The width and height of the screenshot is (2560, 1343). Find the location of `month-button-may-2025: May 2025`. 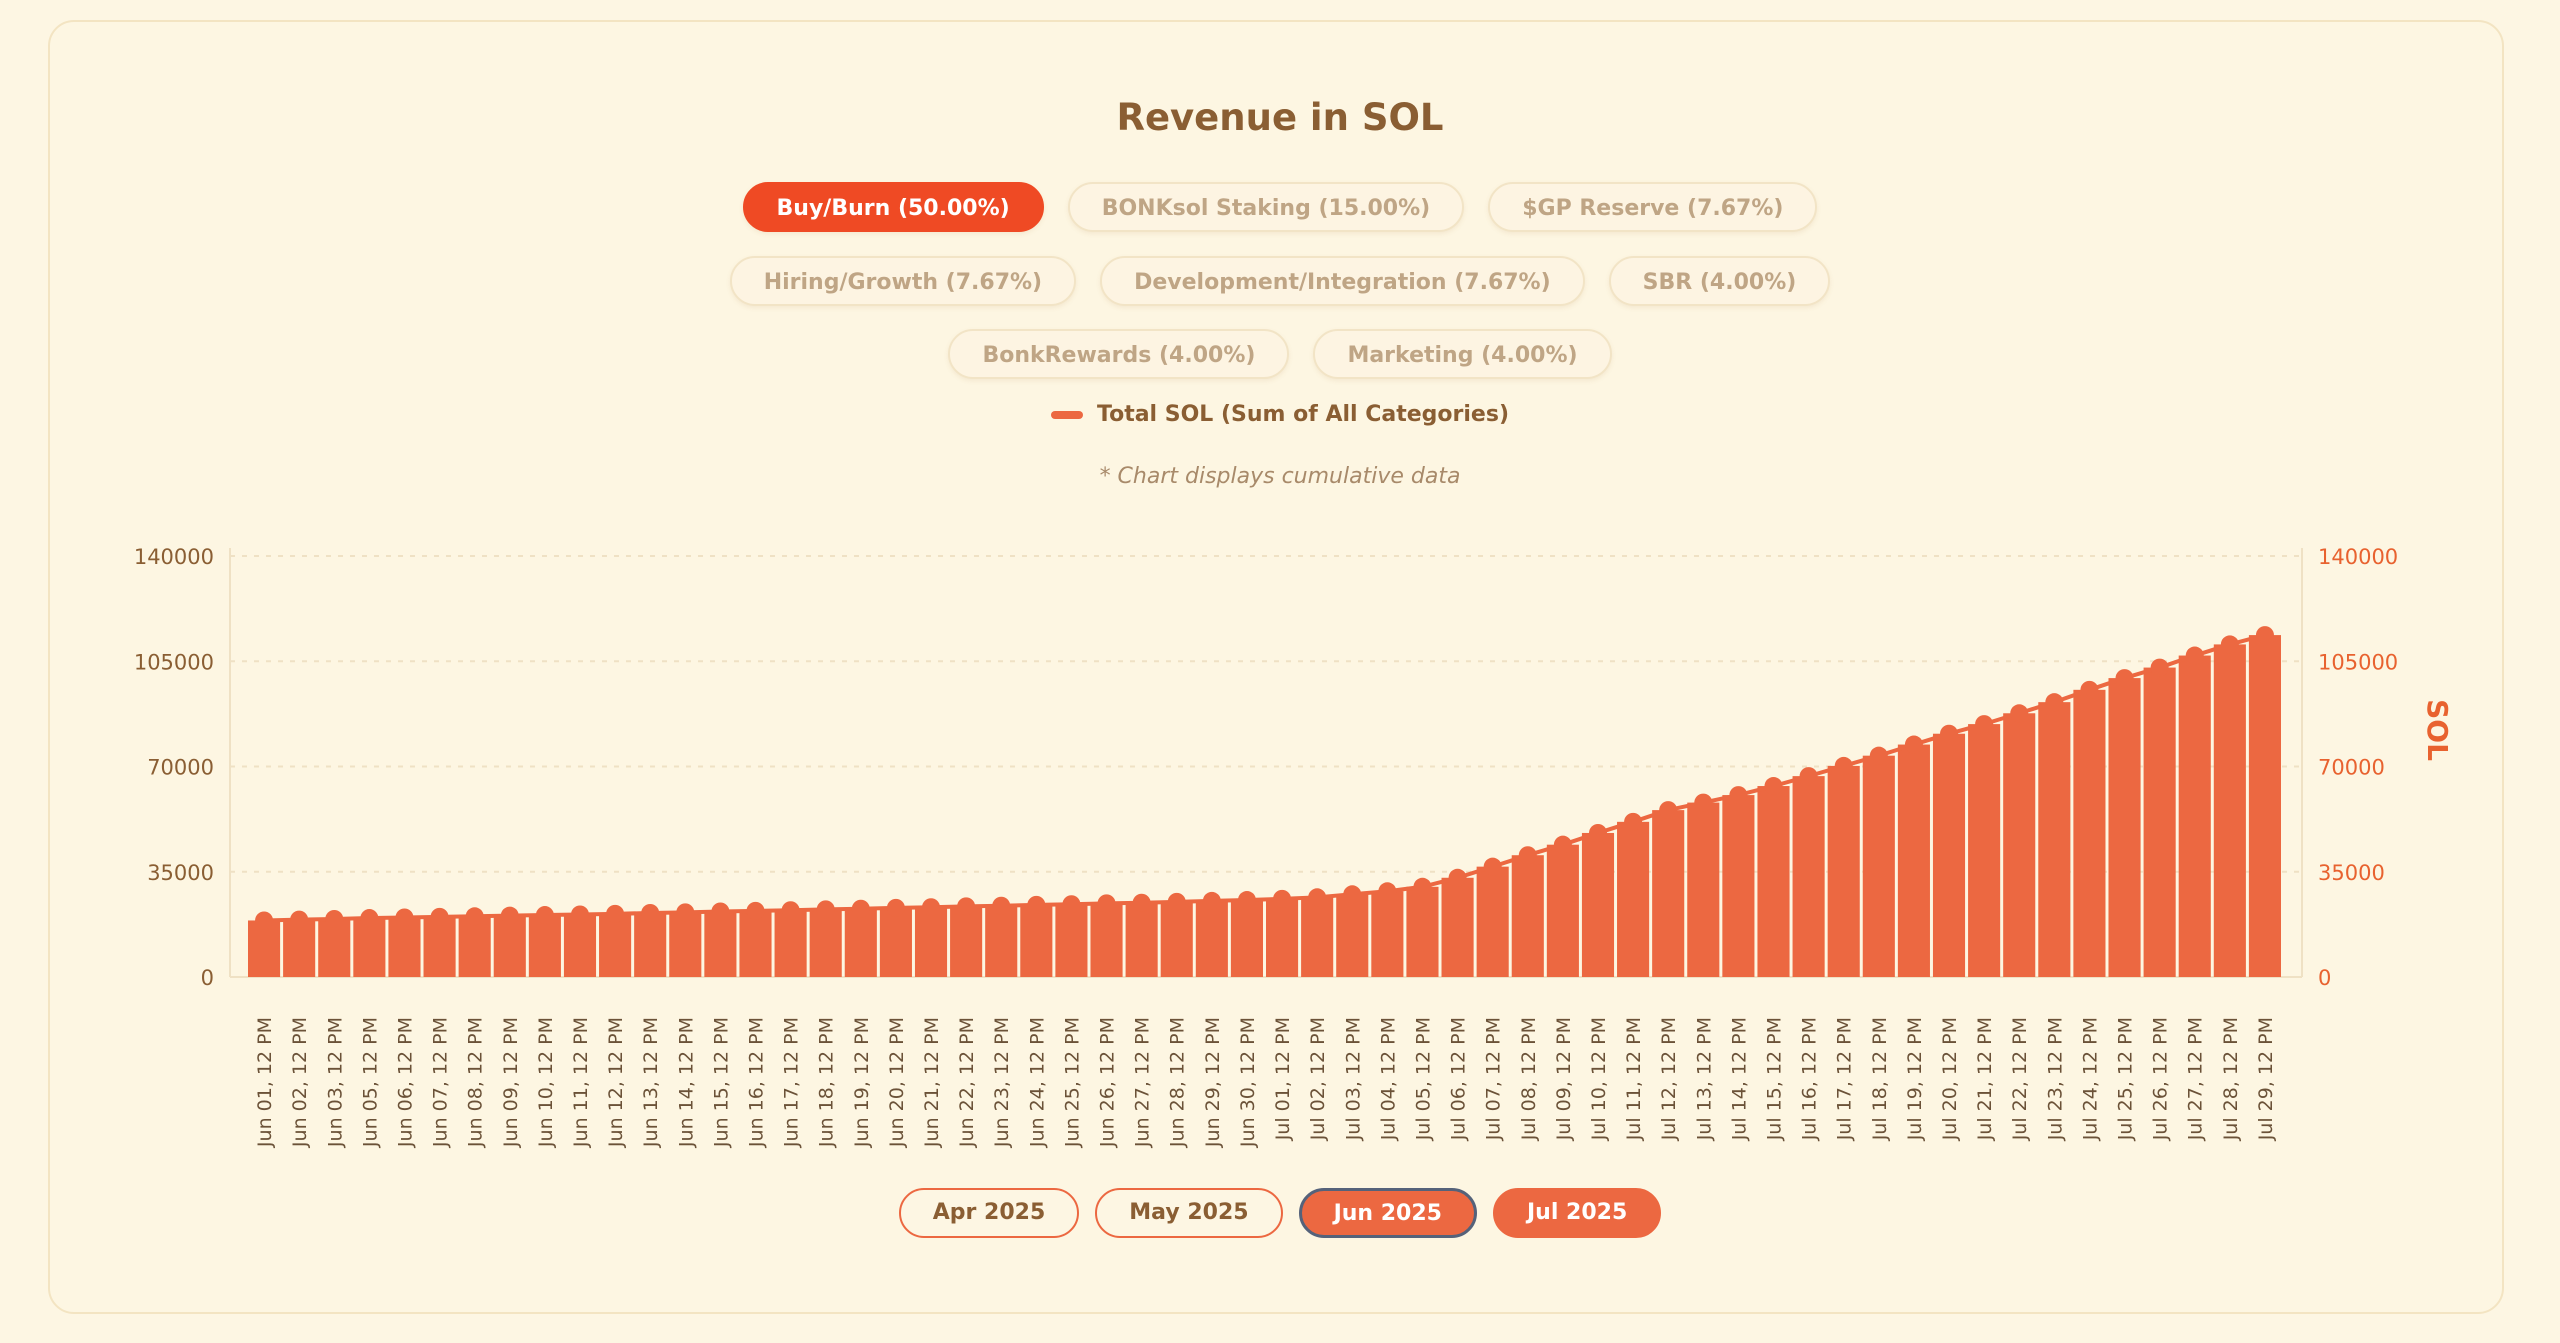

month-button-may-2025: May 2025 is located at coordinates (1189, 1213).